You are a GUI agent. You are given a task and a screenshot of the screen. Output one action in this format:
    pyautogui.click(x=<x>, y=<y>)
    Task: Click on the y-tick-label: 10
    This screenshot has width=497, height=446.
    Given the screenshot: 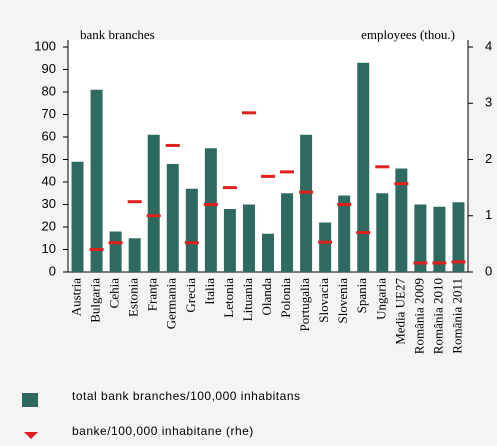 What is the action you would take?
    pyautogui.click(x=49, y=248)
    